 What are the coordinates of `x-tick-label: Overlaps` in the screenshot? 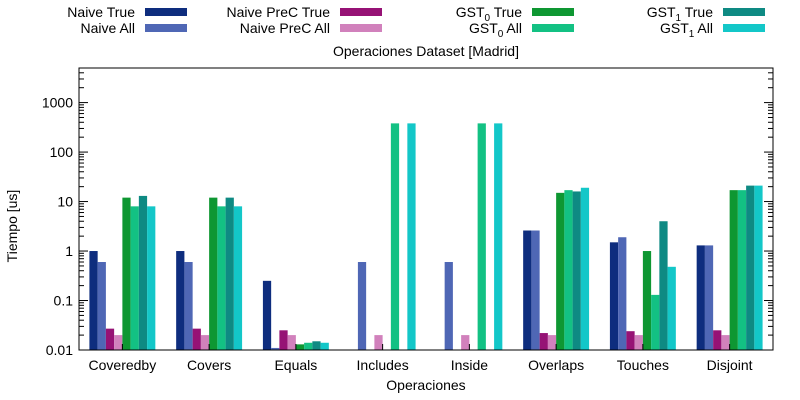 It's located at (556, 365).